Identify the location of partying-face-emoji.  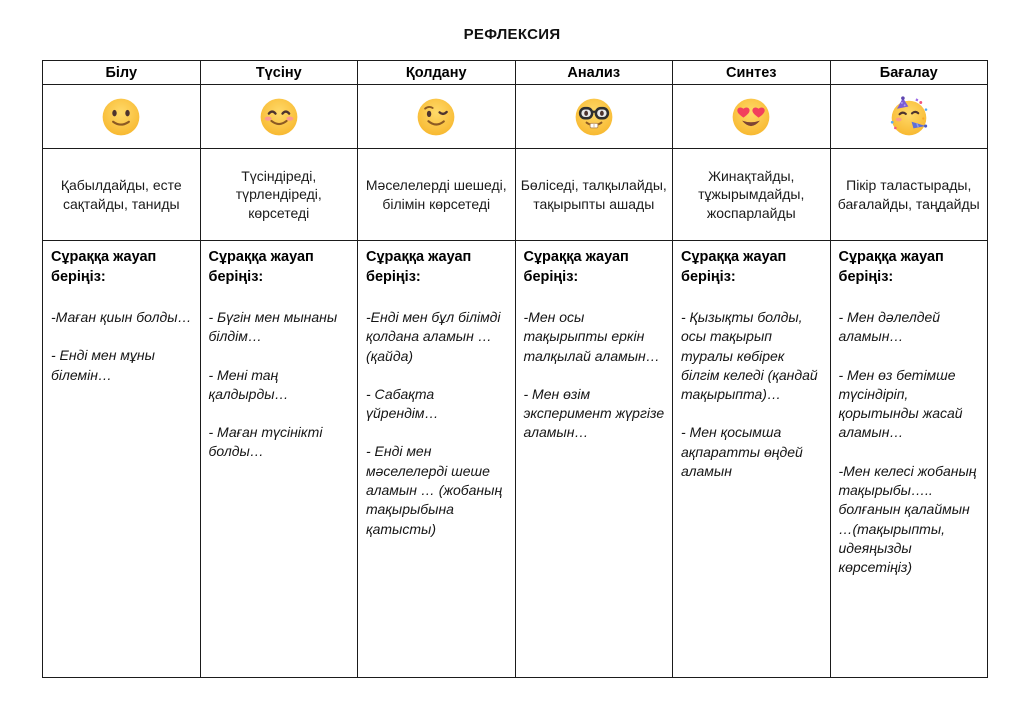
(909, 115).